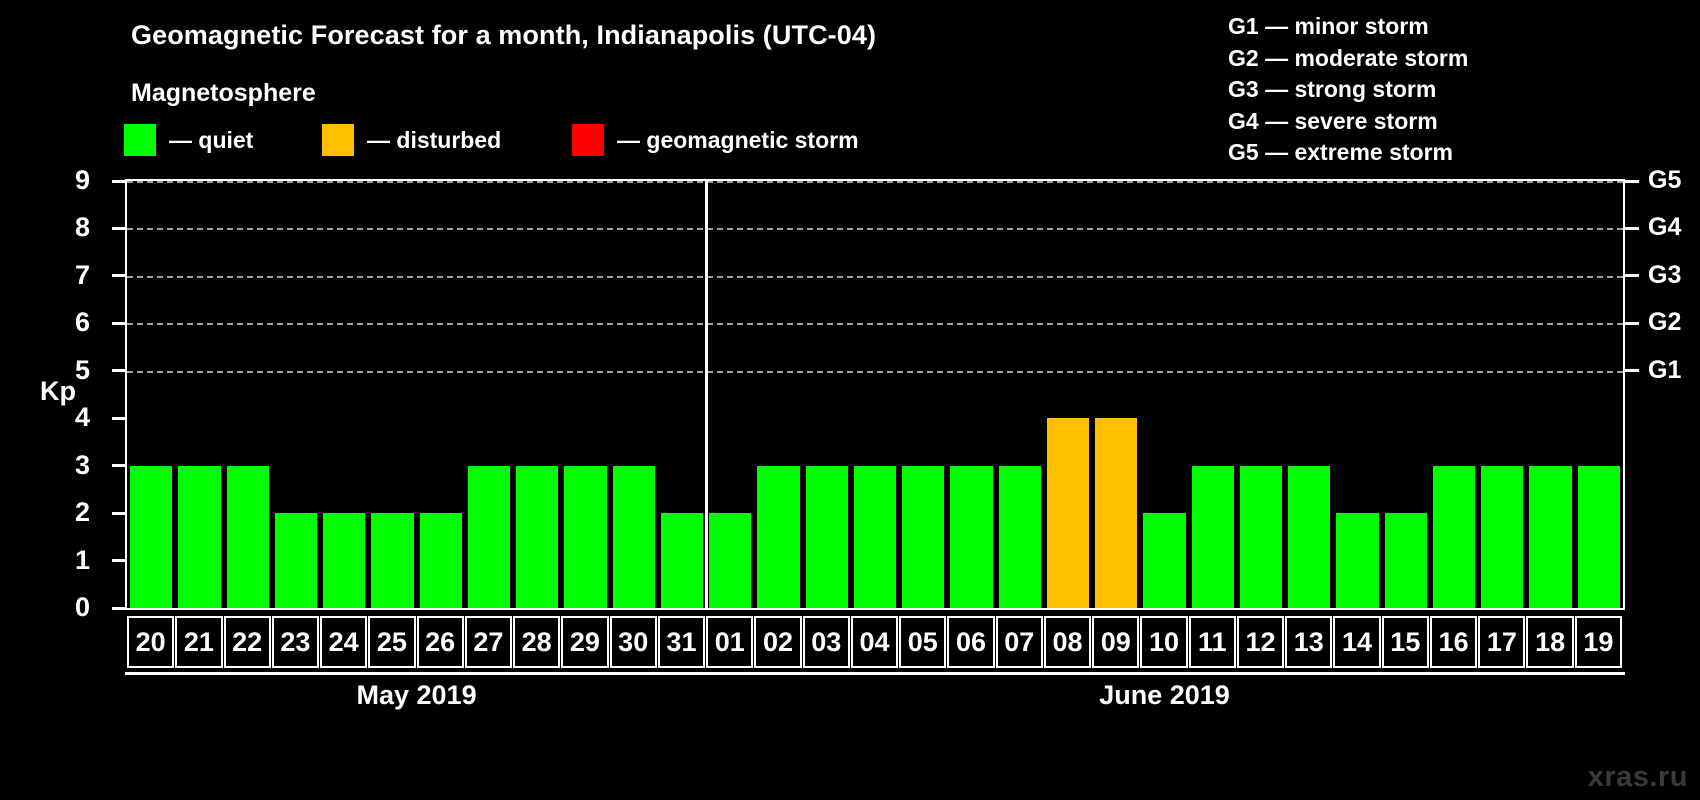 This screenshot has width=1700, height=800. What do you see at coordinates (82, 369) in the screenshot?
I see `y-tick-label-5: 5` at bounding box center [82, 369].